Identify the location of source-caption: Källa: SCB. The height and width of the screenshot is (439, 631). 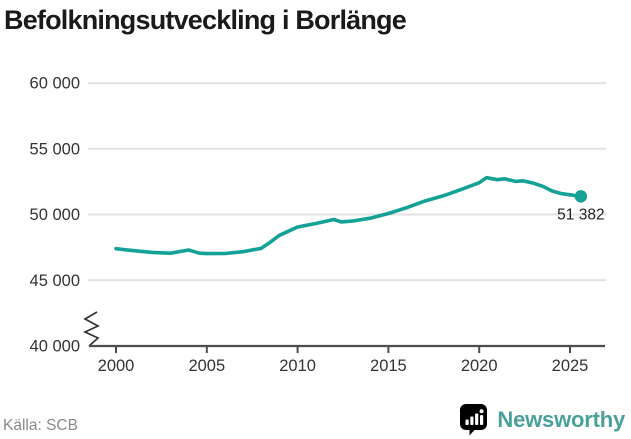
(40, 425).